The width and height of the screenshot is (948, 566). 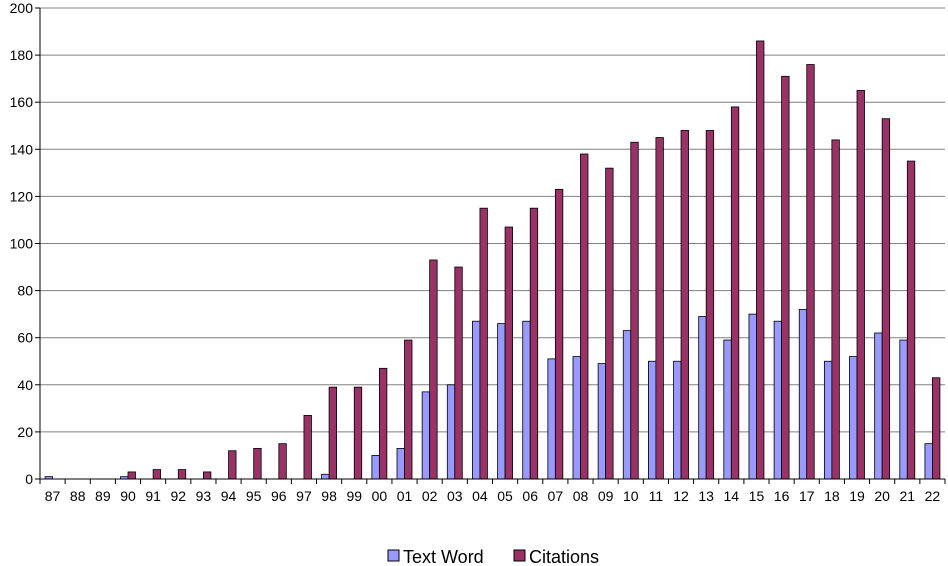 What do you see at coordinates (25, 432) in the screenshot?
I see `y-tick-label: 20` at bounding box center [25, 432].